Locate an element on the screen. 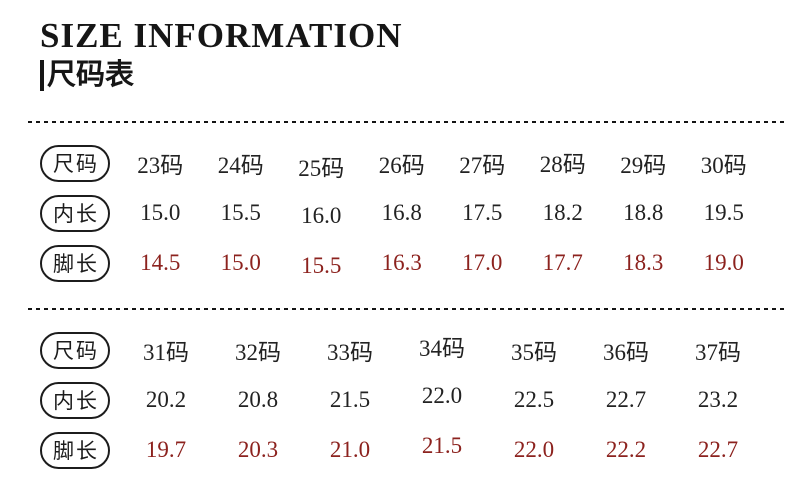 This screenshot has width=790, height=485. row-cells: 19.7 20.3 21.0 21.5 22.0 22.2 22.7 is located at coordinates (442, 448).